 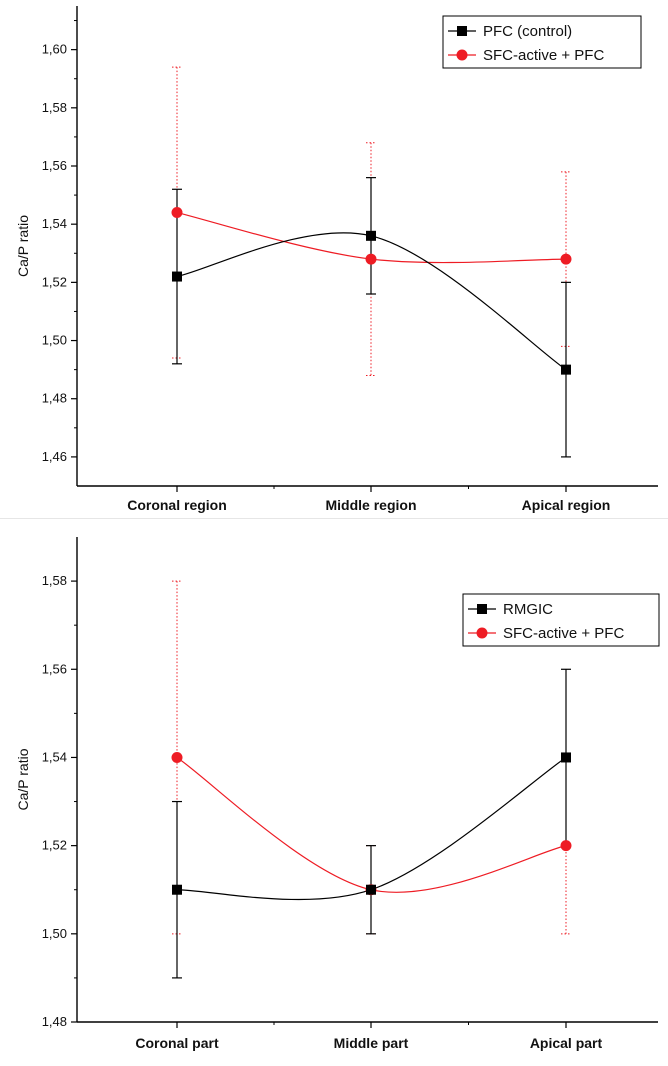 I want to click on x-category-label: Apical region, so click(x=566, y=505).